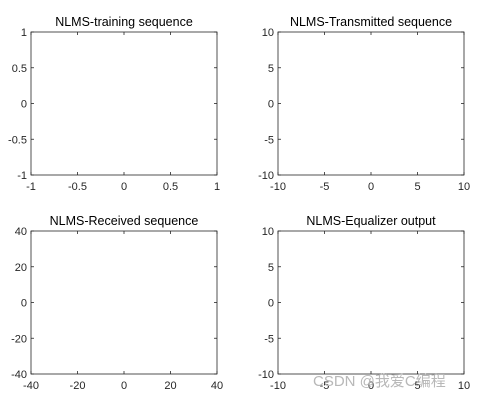  I want to click on subplot-title: NLMS-Received sequence, so click(124, 221).